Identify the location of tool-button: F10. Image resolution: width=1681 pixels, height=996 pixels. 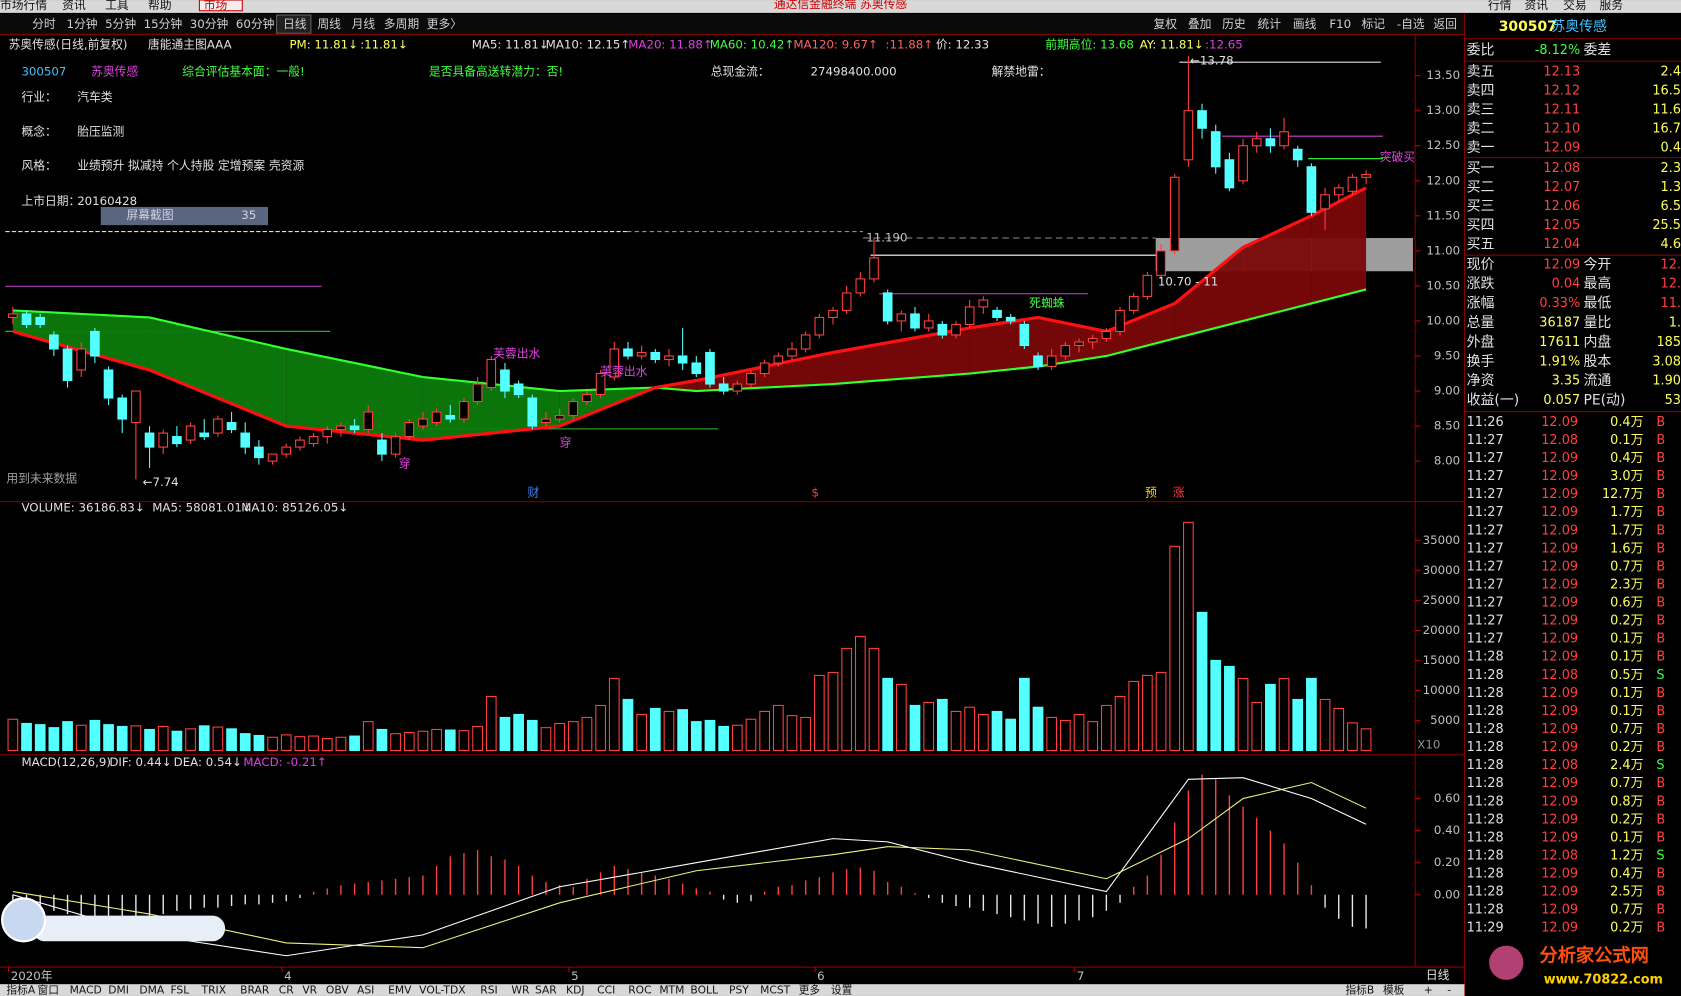
(1340, 24).